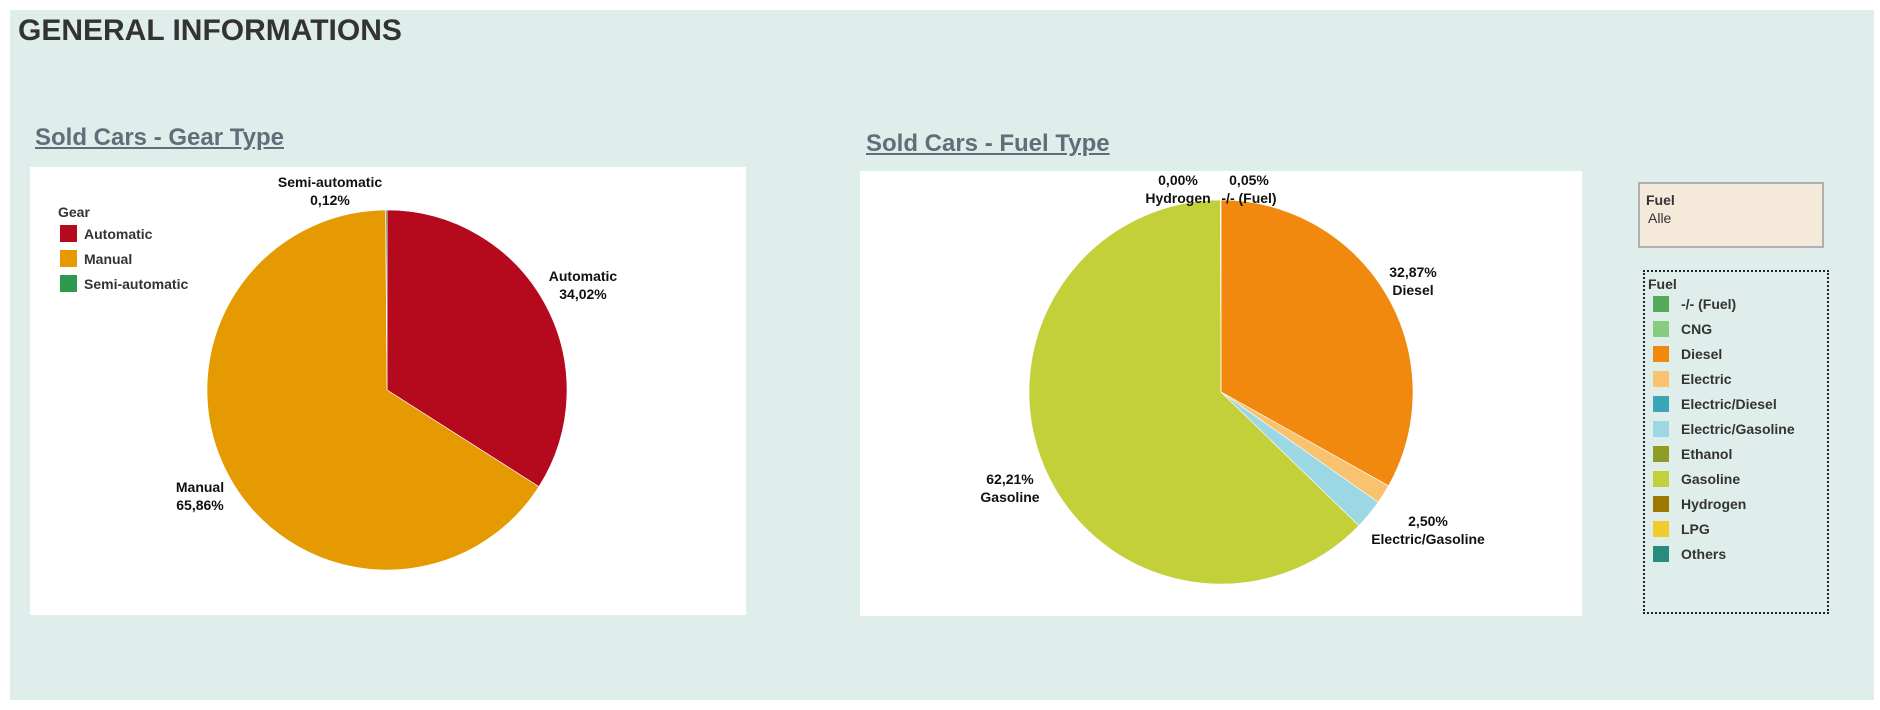 The height and width of the screenshot is (710, 1880). Describe the element at coordinates (68, 258) in the screenshot. I see `gear-legend-swatch-manual` at that location.